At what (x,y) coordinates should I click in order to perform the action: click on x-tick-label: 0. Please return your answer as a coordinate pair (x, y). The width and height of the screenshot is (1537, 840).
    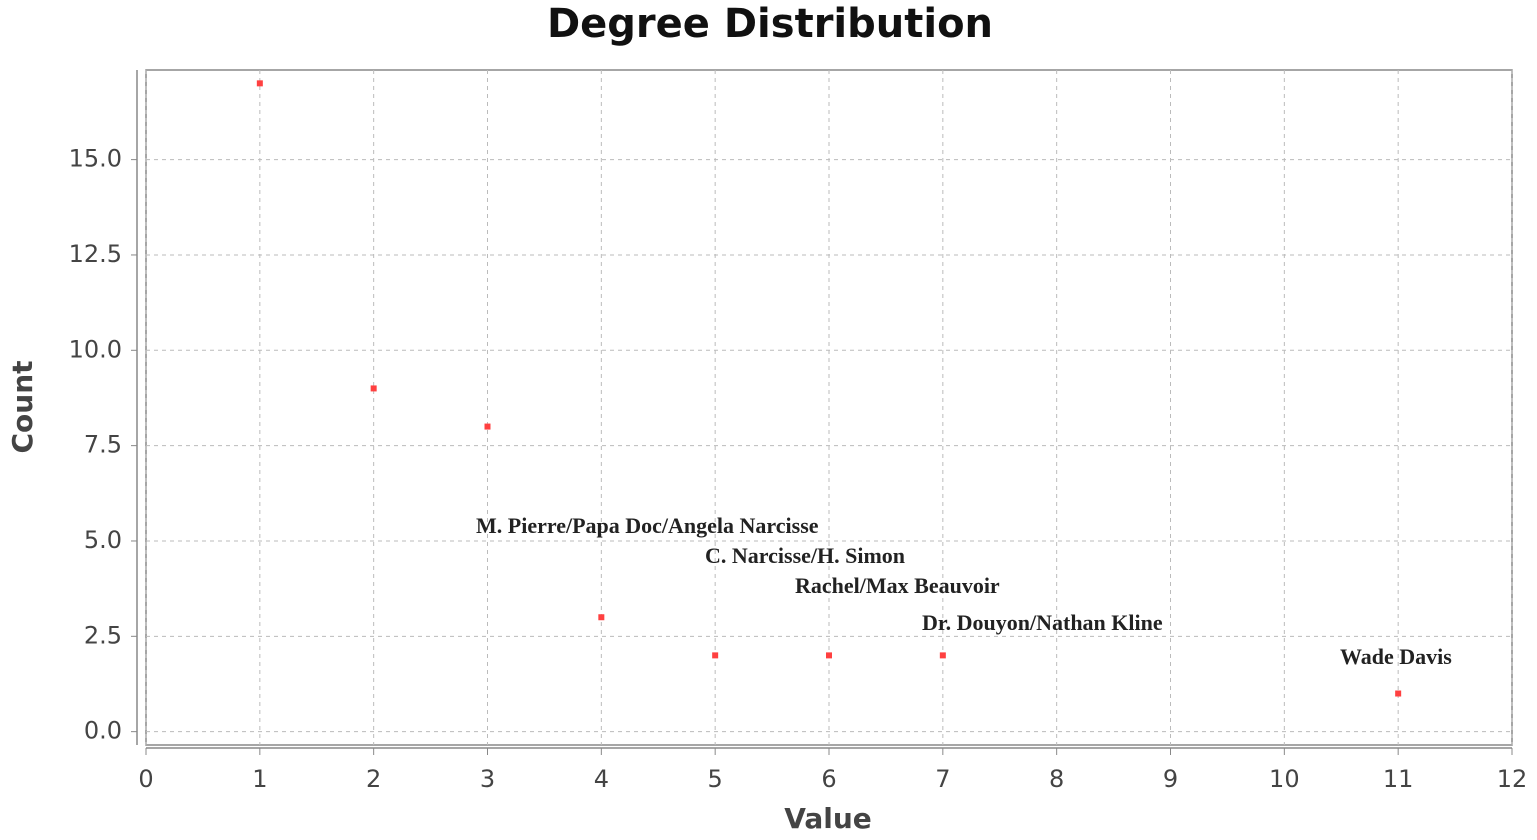
    Looking at the image, I should click on (145, 779).